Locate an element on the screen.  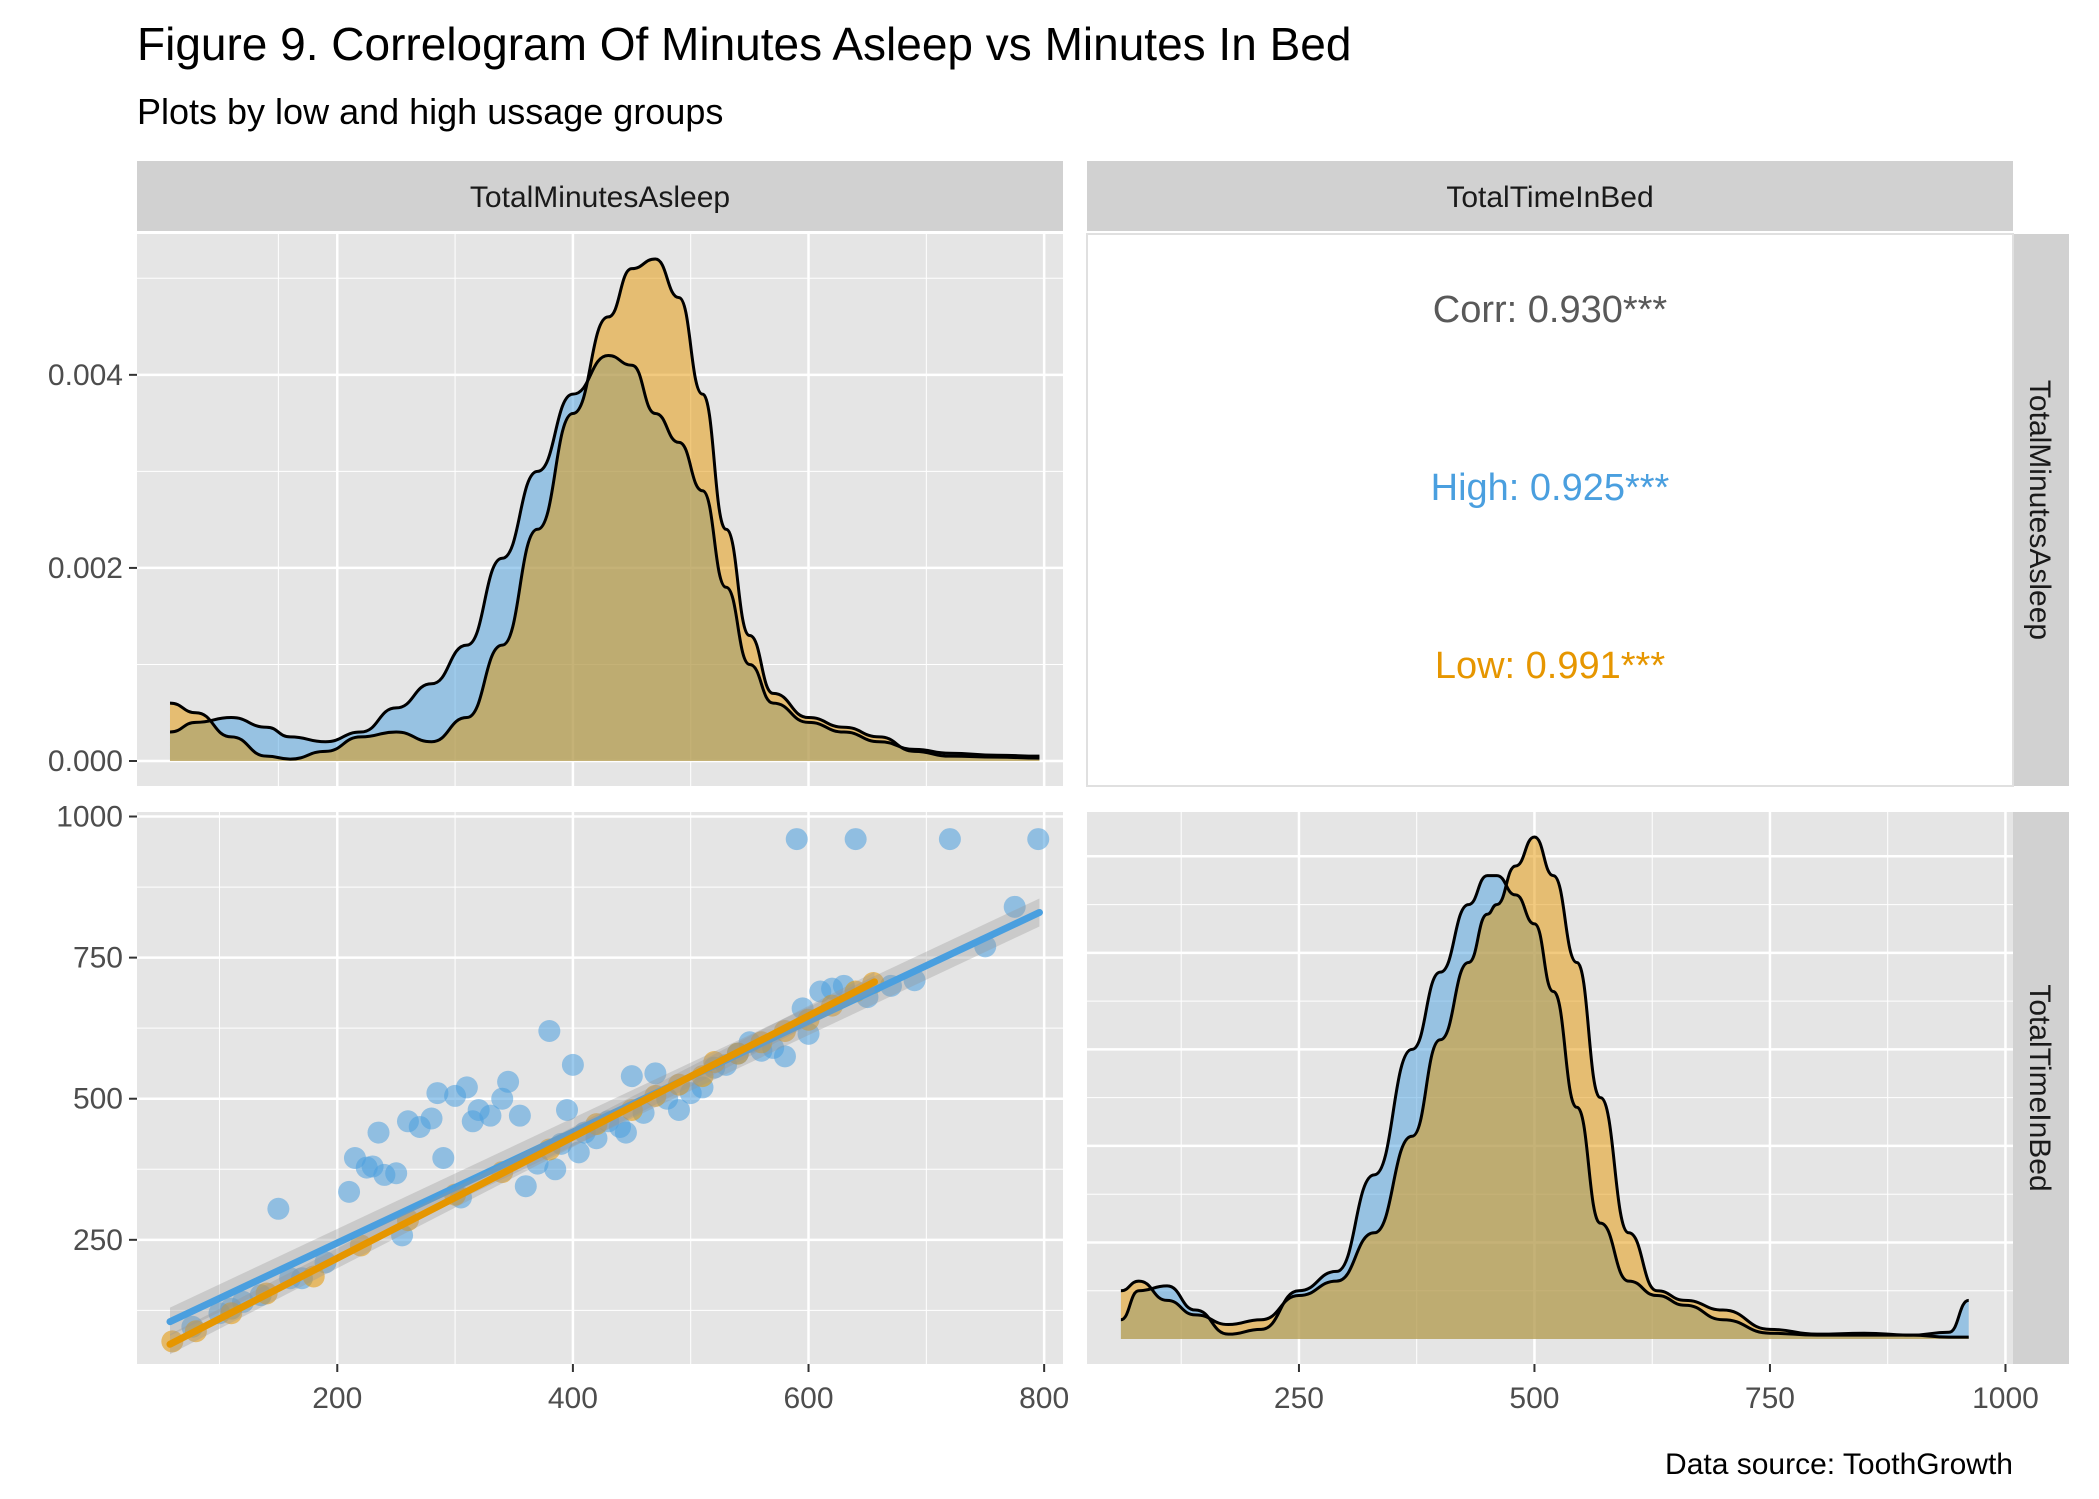
strip-row1-label: TotalMinutesAsleep is located at coordinates (2039, 510).